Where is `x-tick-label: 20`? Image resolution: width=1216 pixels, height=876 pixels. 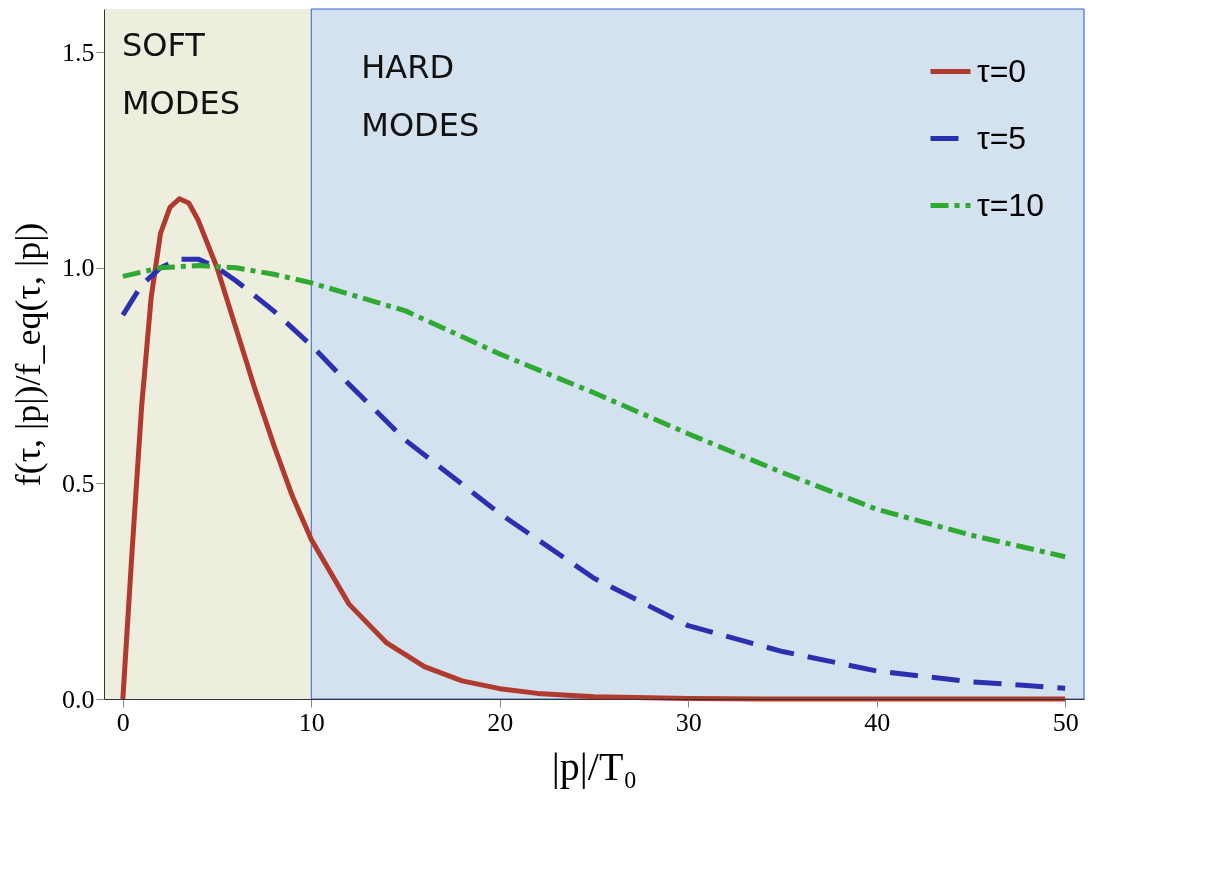 x-tick-label: 20 is located at coordinates (500, 722).